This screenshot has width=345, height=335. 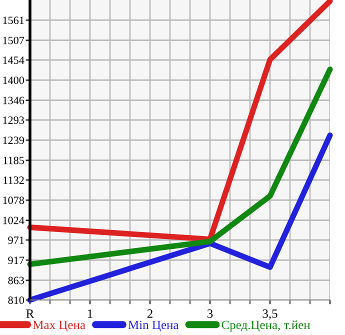 I want to click on y-tick-label: 1507, so click(x=13, y=40).